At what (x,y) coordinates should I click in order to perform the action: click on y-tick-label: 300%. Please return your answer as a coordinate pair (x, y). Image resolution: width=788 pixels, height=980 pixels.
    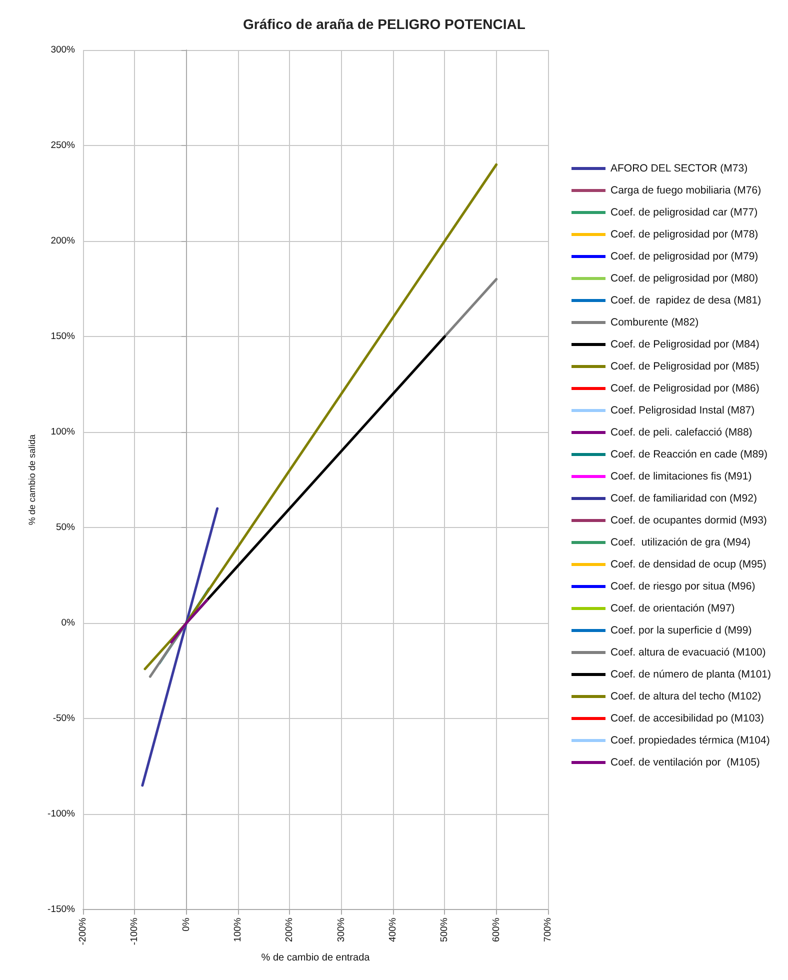
    Looking at the image, I should click on (63, 50).